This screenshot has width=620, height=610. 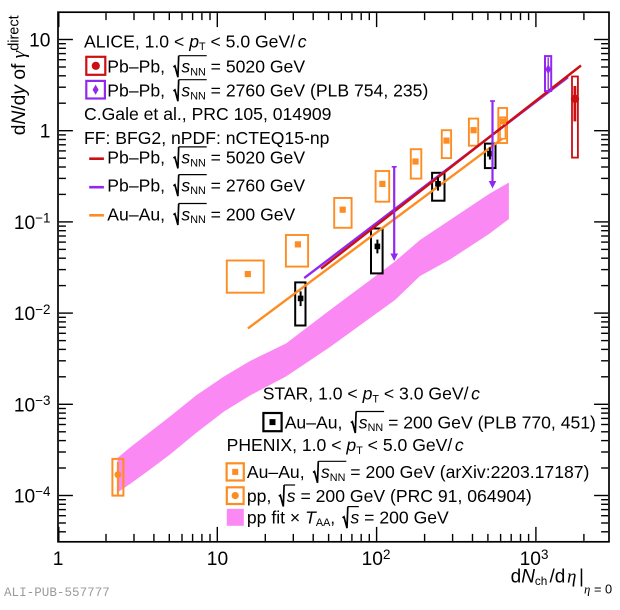 I want to click on svg-text: direct, so click(x=15, y=32).